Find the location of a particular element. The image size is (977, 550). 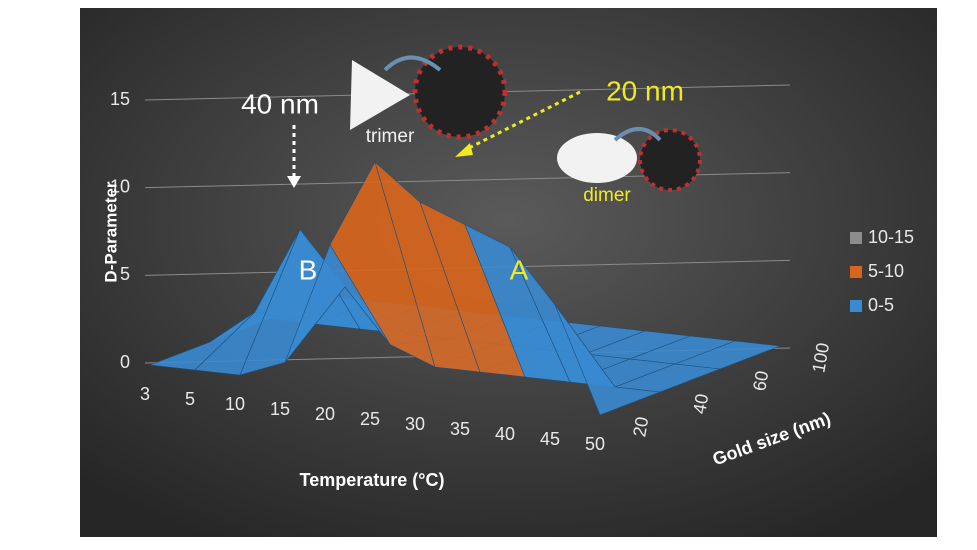

x-tick-label: 30 is located at coordinates (415, 424).